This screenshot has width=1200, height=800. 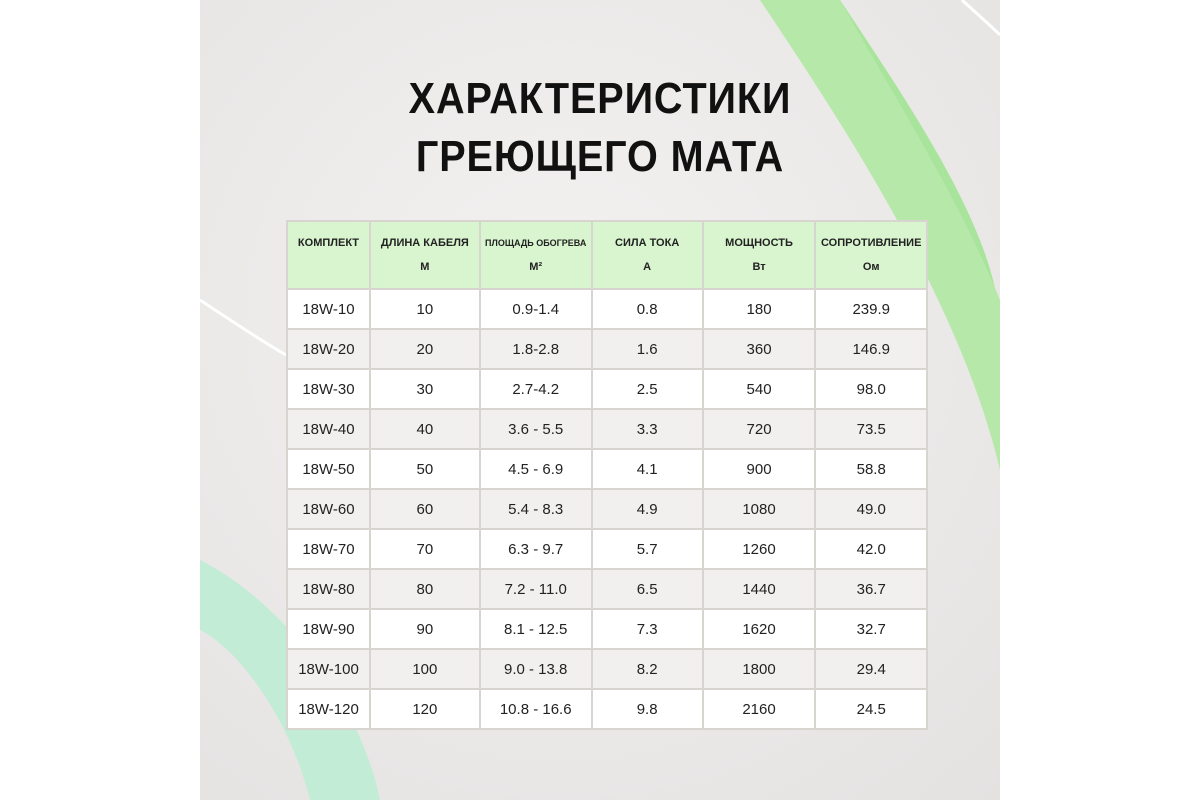 I want to click on table-cell: 2.7-4.2, so click(x=535, y=389).